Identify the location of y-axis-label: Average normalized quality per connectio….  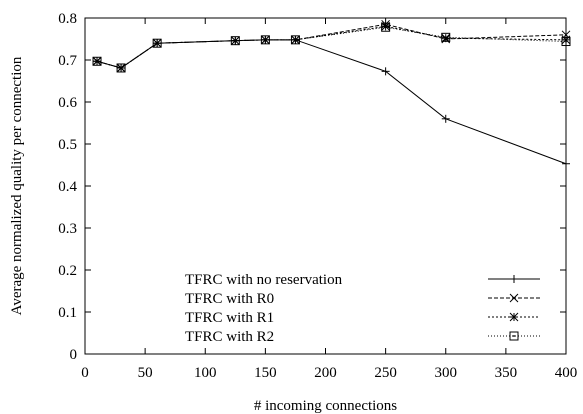
(17, 185).